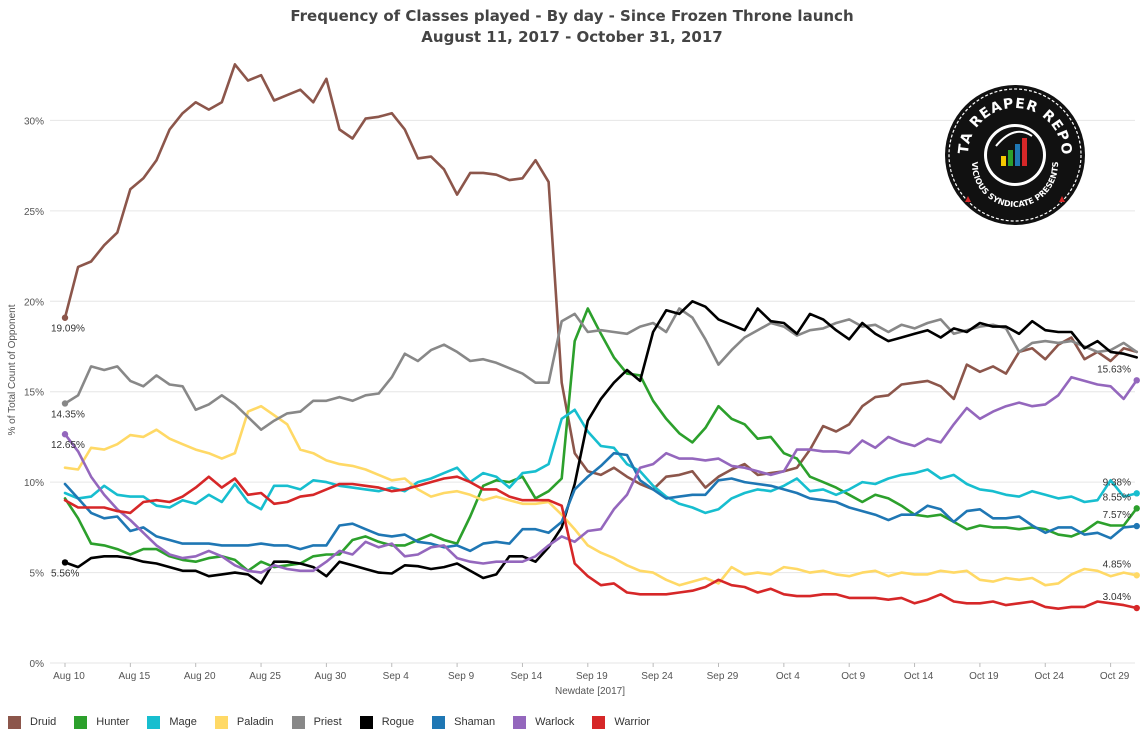 This screenshot has height=739, width=1144. What do you see at coordinates (1117, 597) in the screenshot?
I see `end-value-label: 3.04%` at bounding box center [1117, 597].